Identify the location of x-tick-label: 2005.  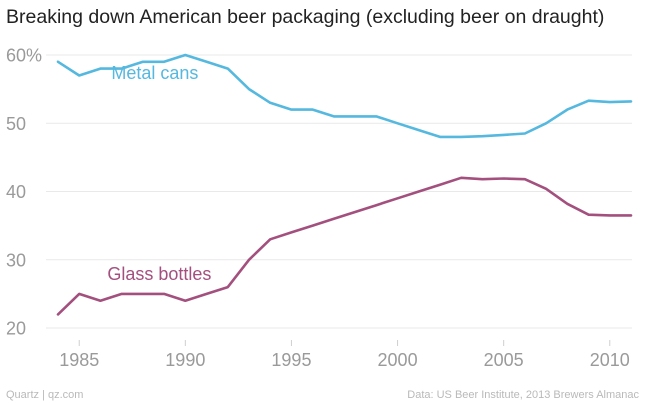
(504, 360).